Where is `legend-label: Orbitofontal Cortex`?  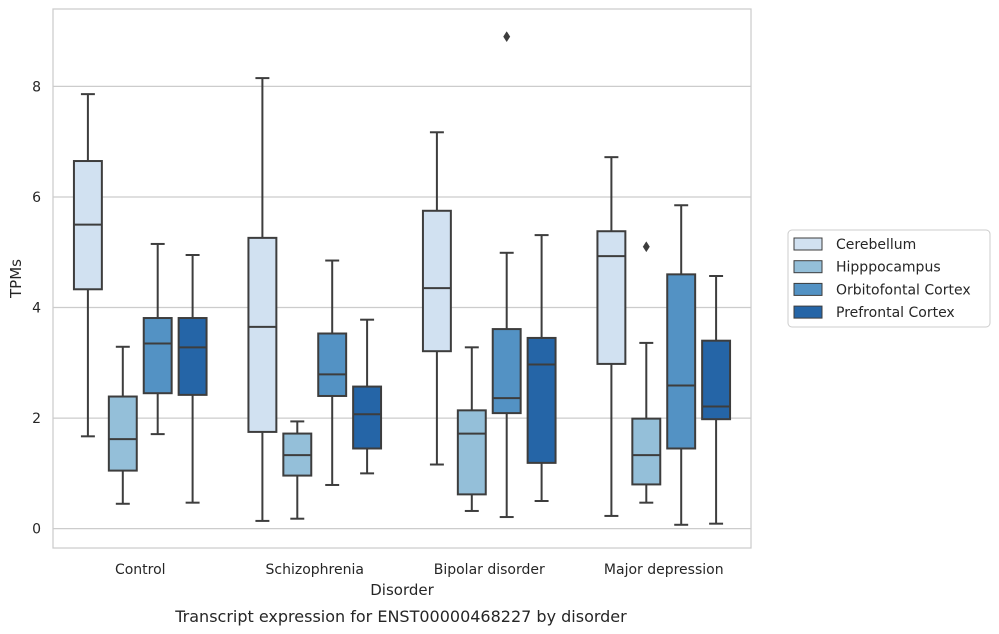
legend-label: Orbitofontal Cortex is located at coordinates (903, 290).